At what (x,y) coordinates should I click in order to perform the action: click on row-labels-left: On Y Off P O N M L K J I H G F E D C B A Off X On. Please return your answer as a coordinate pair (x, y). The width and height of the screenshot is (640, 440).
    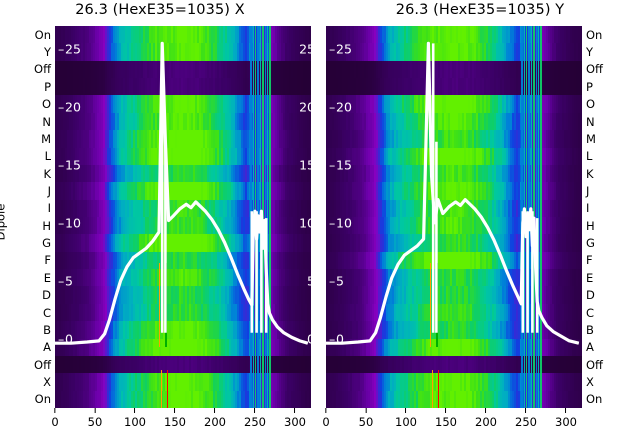
    Looking at the image, I should click on (34, 217).